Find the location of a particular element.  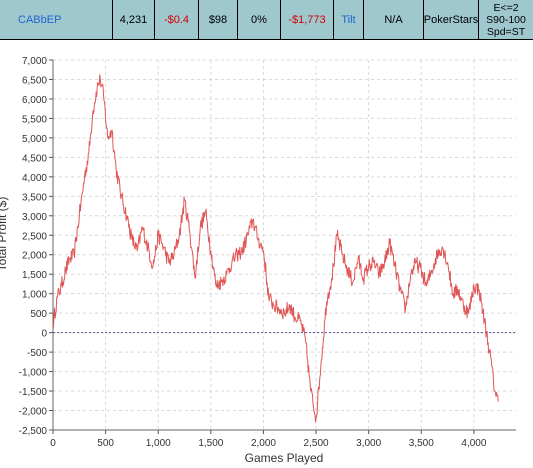

x-tick-label: 2,500 is located at coordinates (316, 443).